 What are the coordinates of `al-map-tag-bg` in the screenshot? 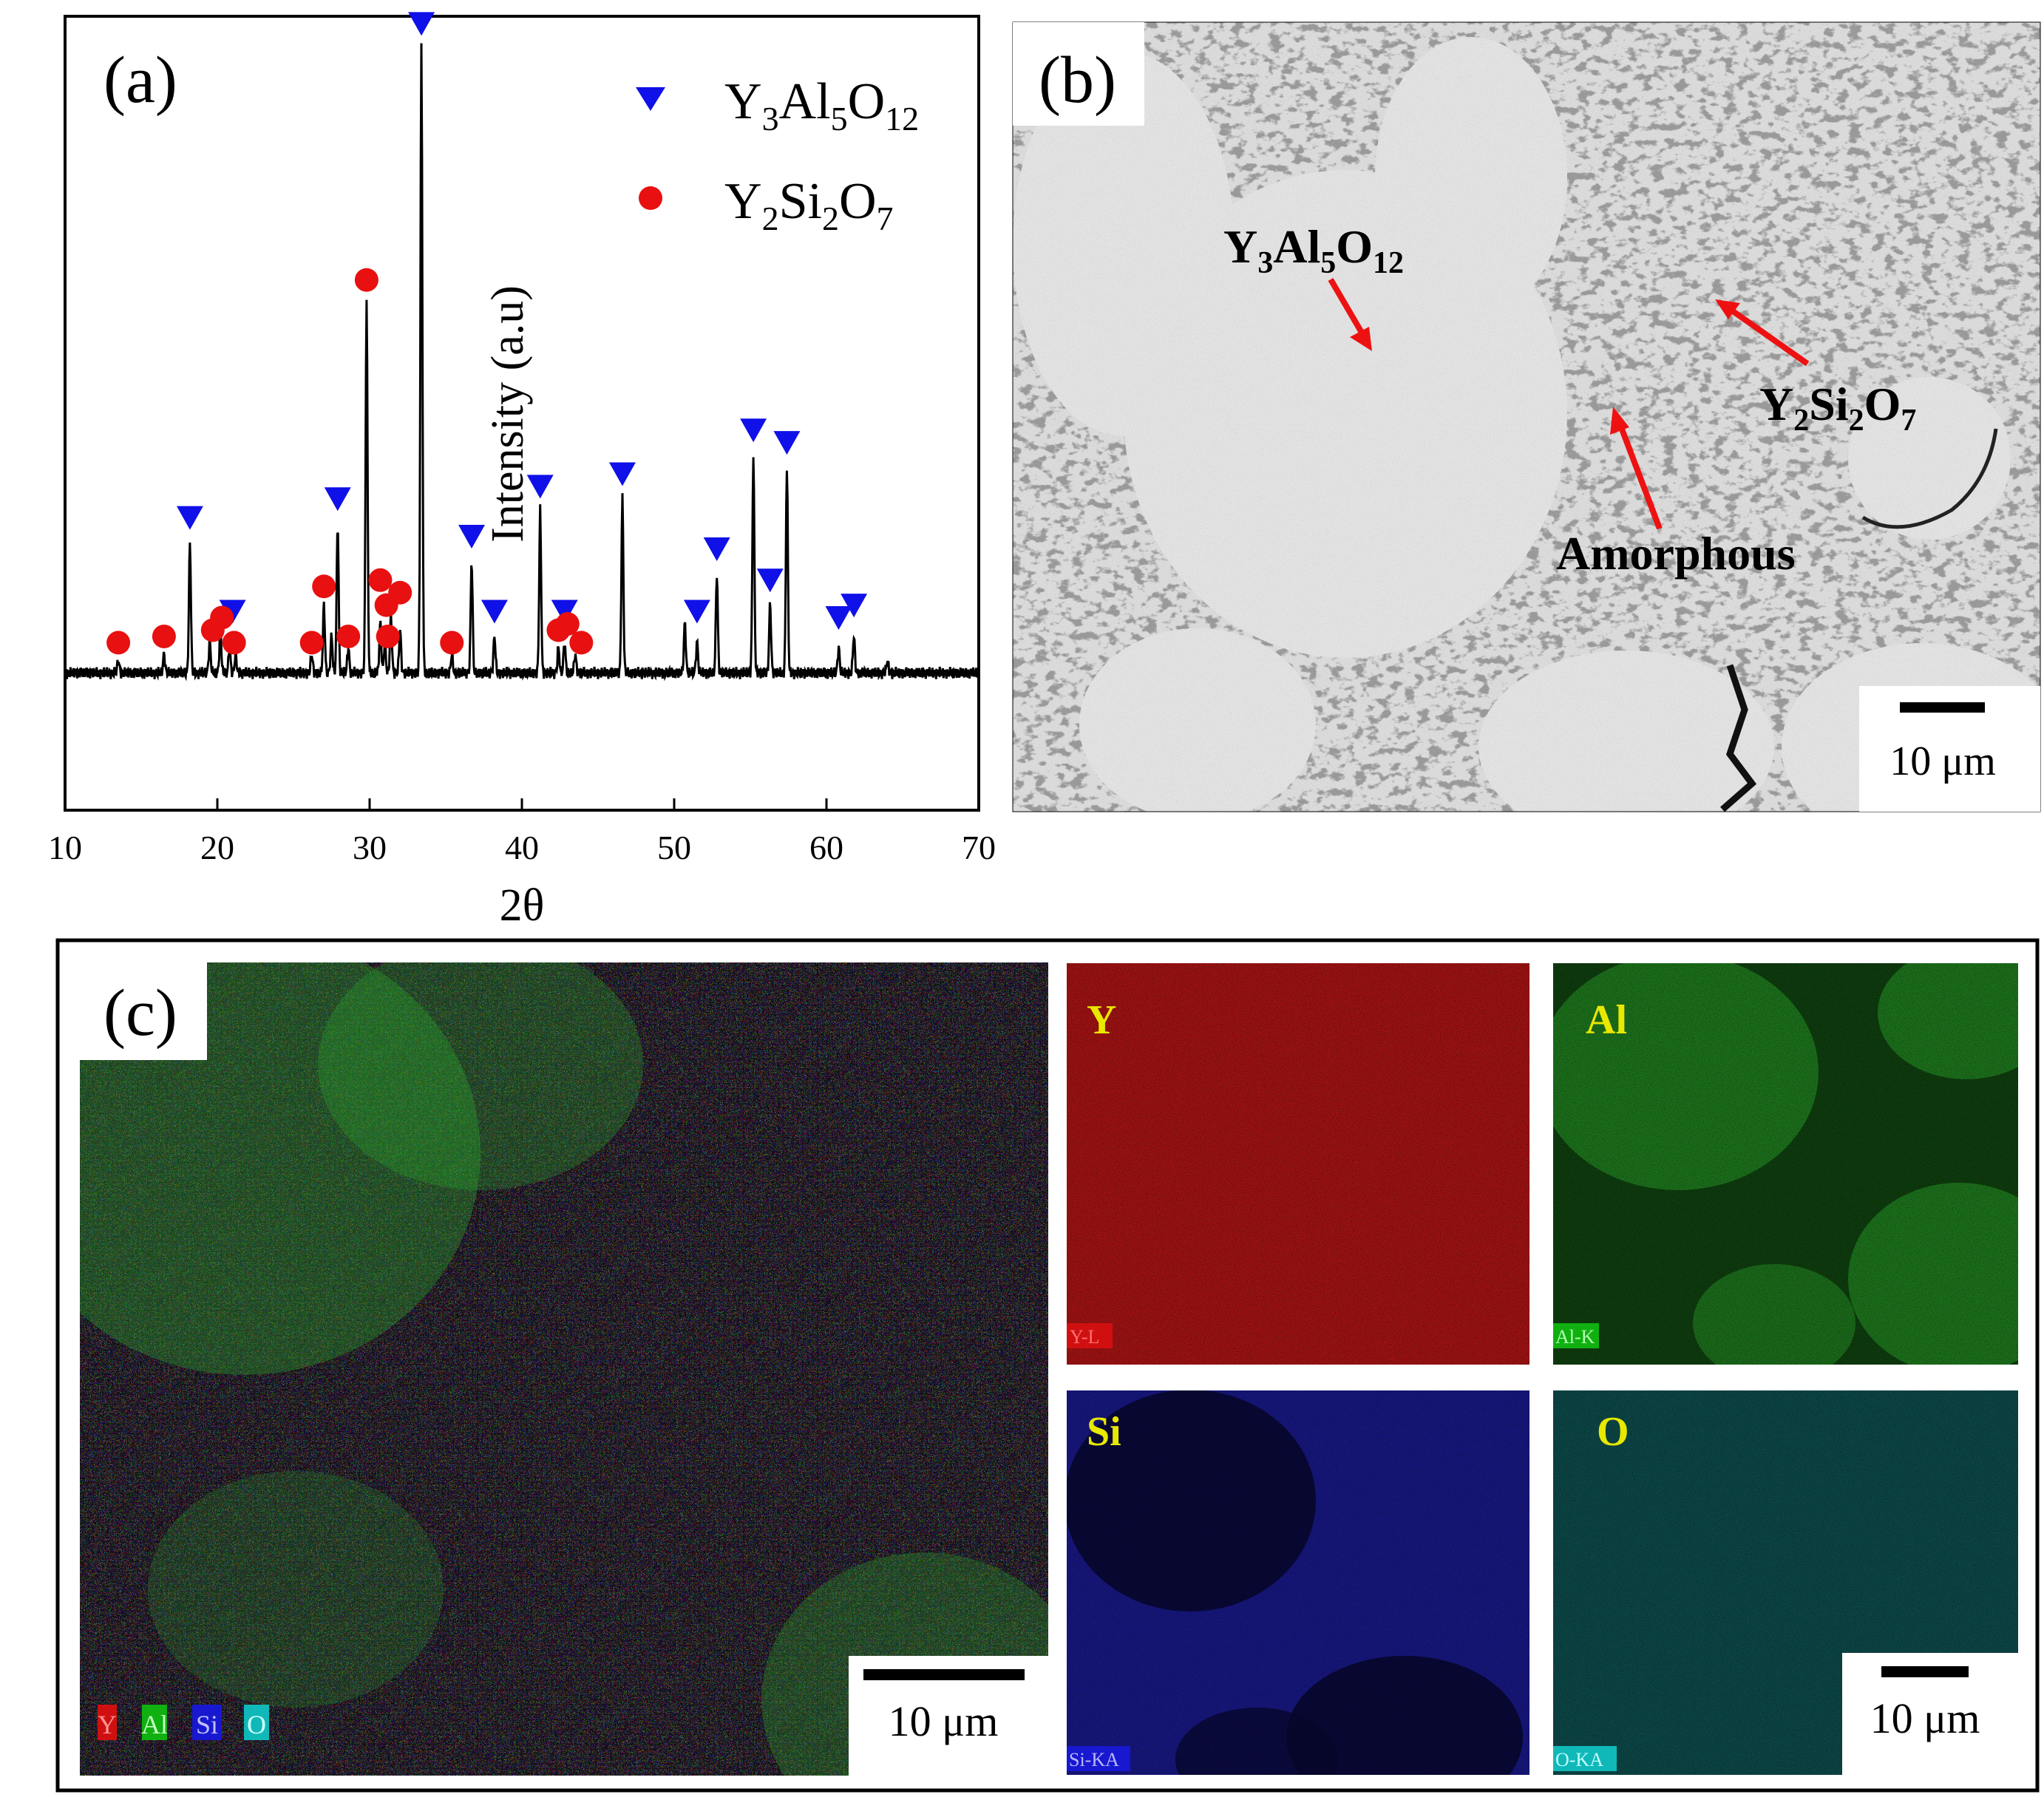 It's located at (1576, 1335).